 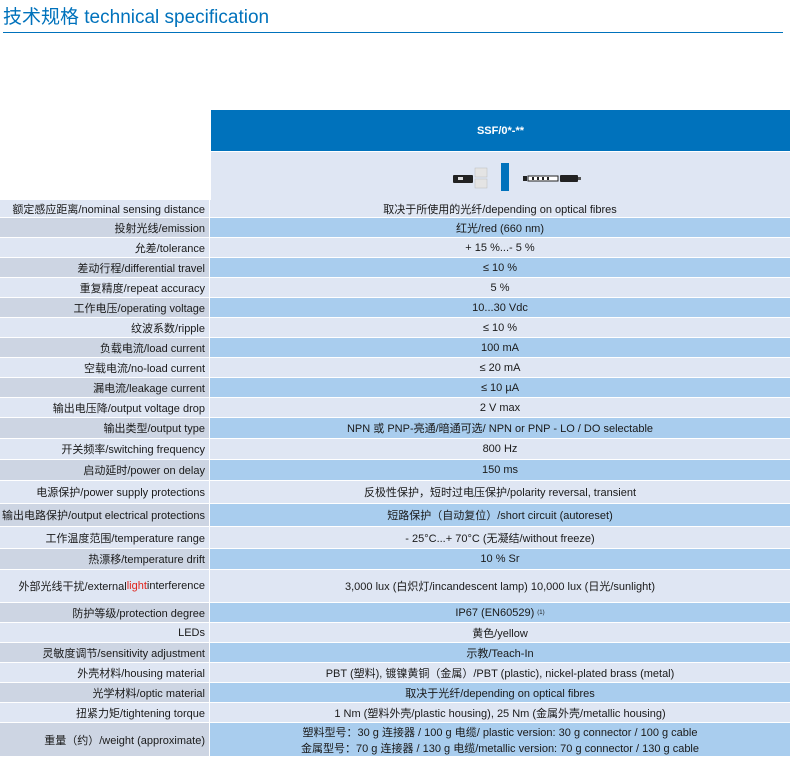 I want to click on spec-value: 短路保护（自动复位）/short circuit (autoreset), so click(x=500, y=515).